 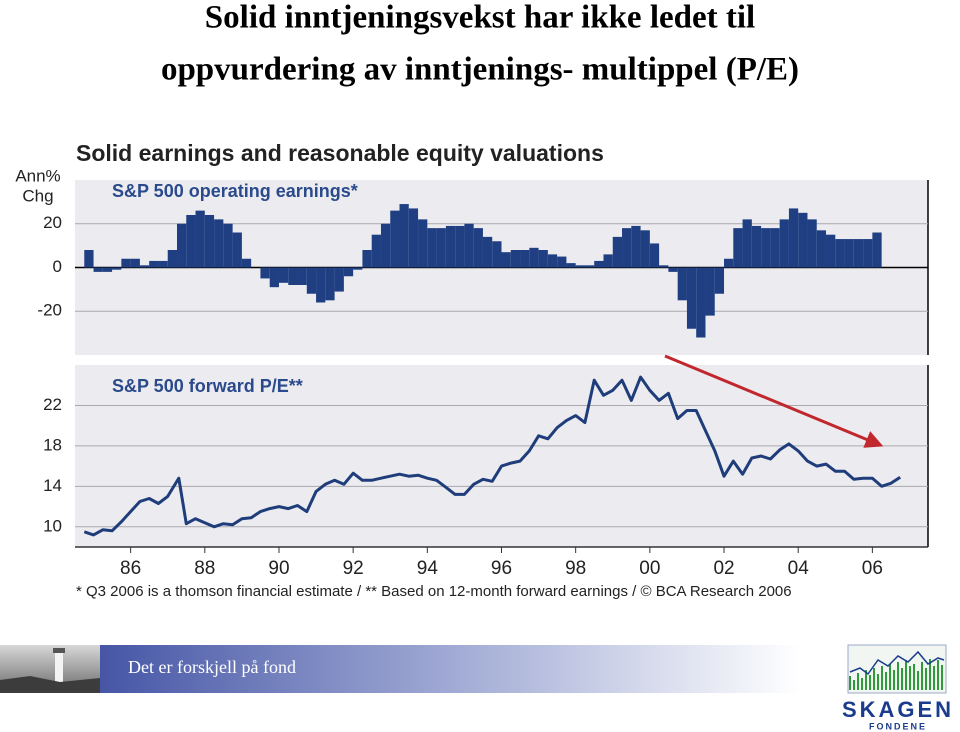 What do you see at coordinates (278, 568) in the screenshot?
I see `x-tick-label: 90` at bounding box center [278, 568].